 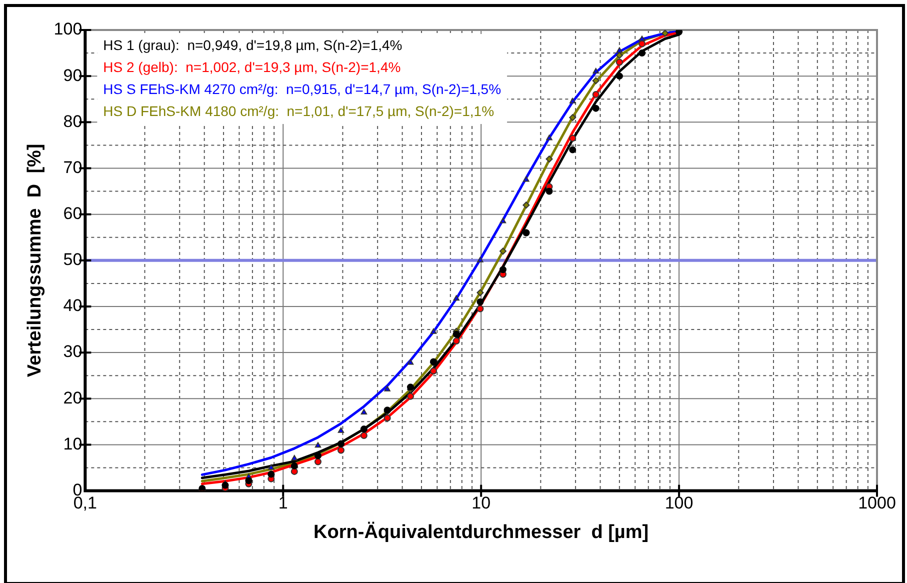 I want to click on text: HS D FEhS-KM 4180 cm²/g: n=1,01, d'=17,5 µm, S(n-2)=1,1%, so click(x=298, y=110).